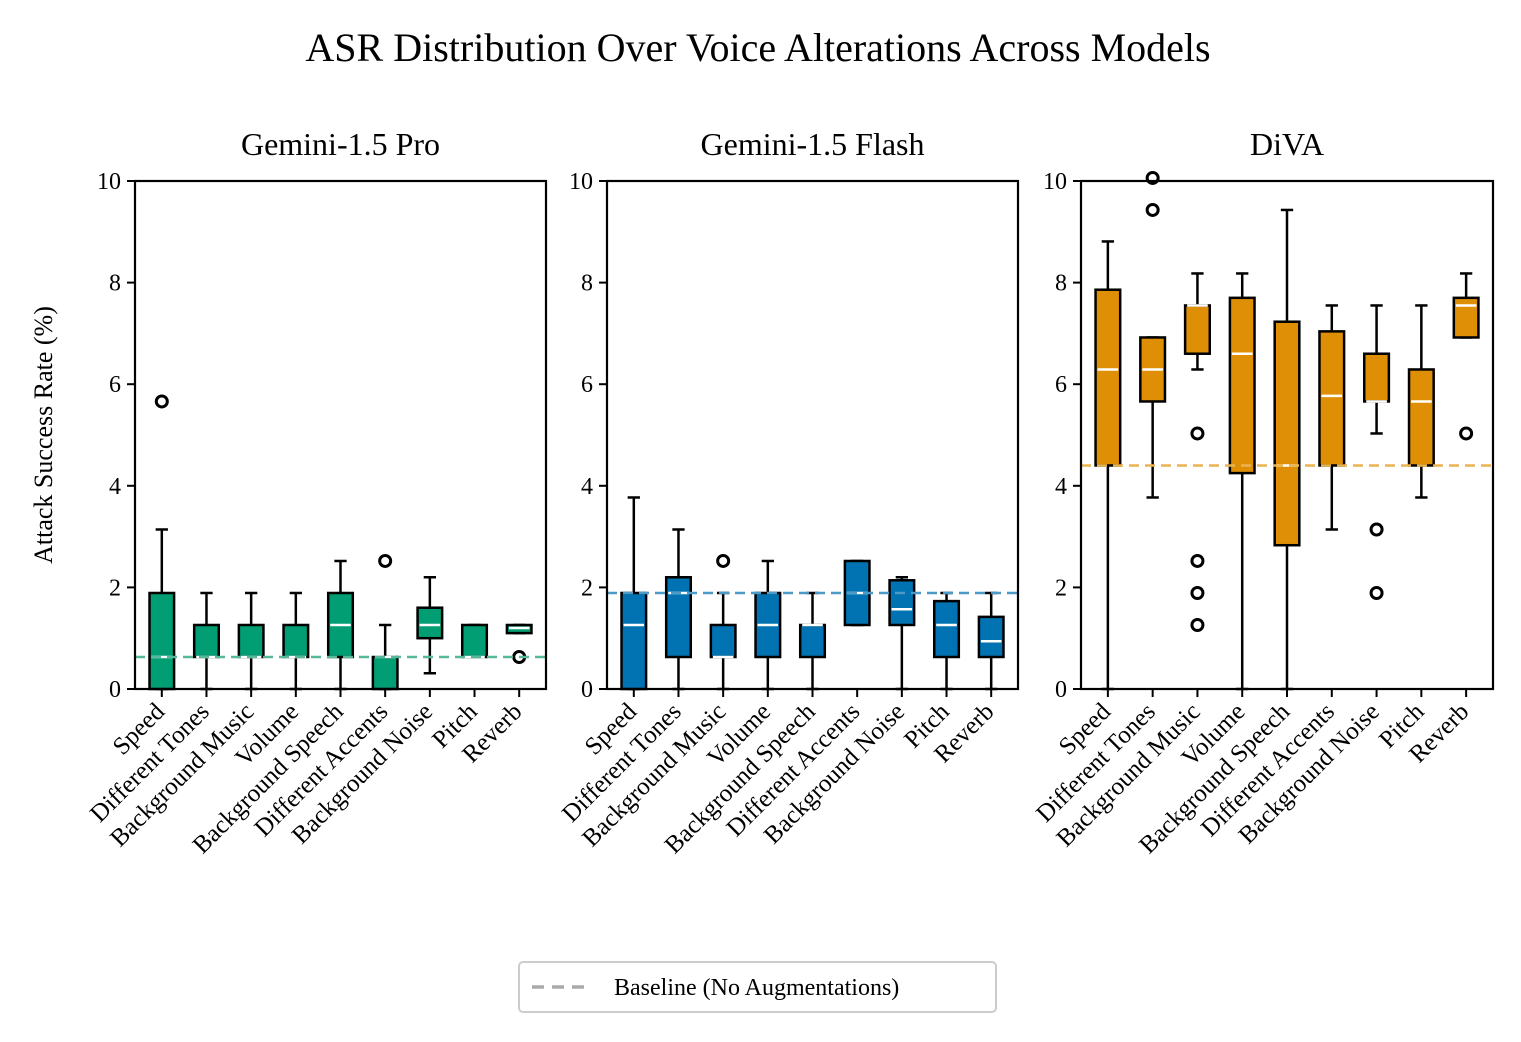 Image resolution: width=1521 pixels, height=1042 pixels. Describe the element at coordinates (1287, 144) in the screenshot. I see `panel-title: DiVA` at that location.